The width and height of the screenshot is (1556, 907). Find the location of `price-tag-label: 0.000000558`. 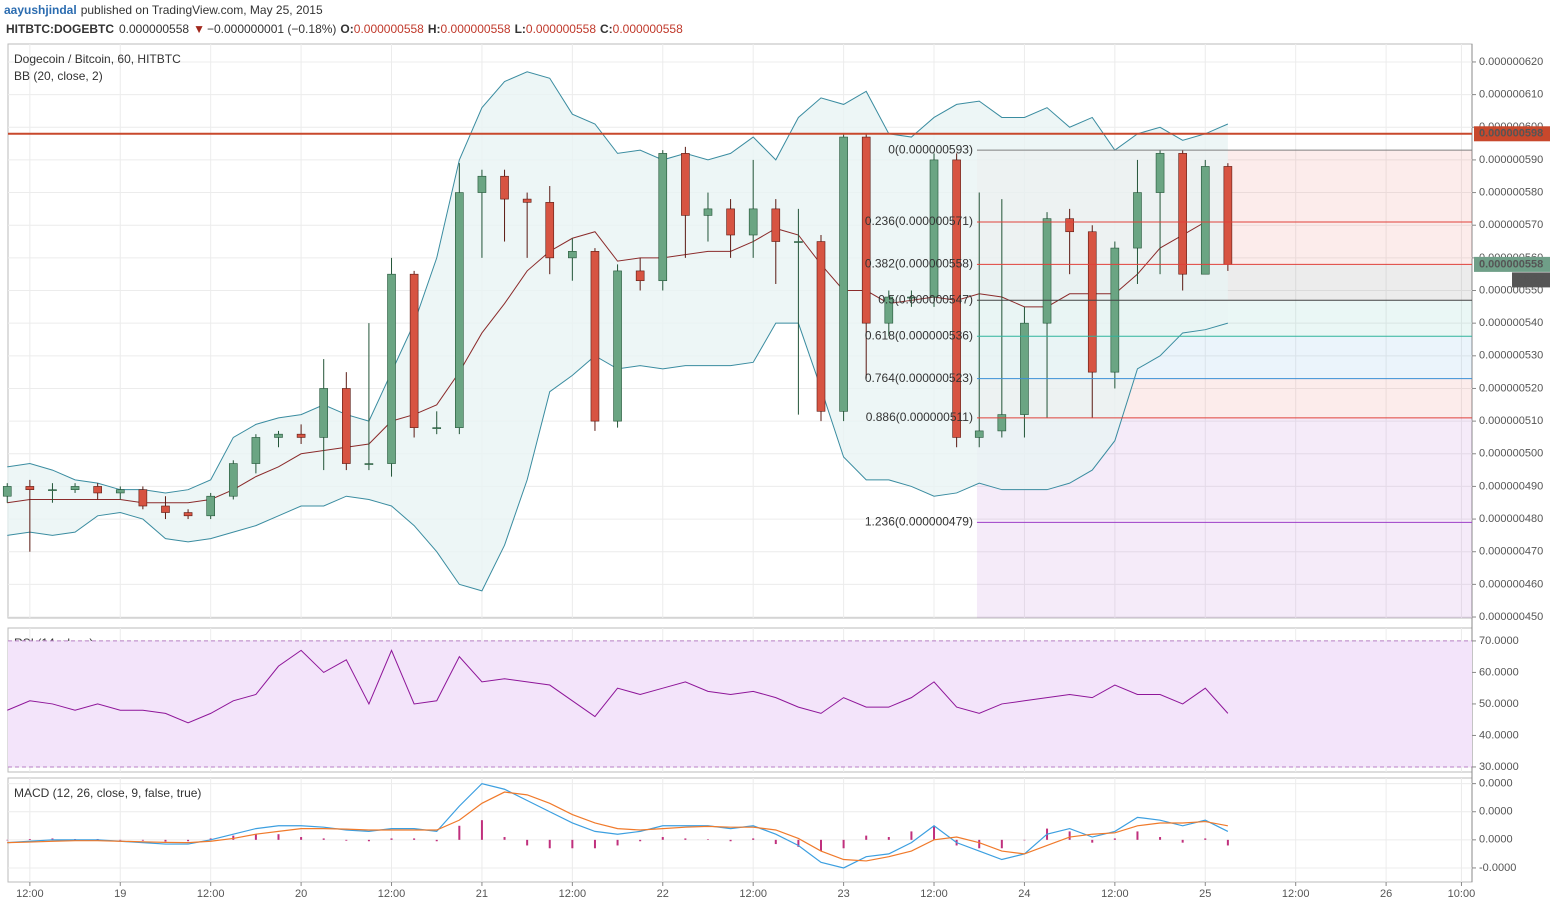

price-tag-label: 0.000000558 is located at coordinates (1511, 264).